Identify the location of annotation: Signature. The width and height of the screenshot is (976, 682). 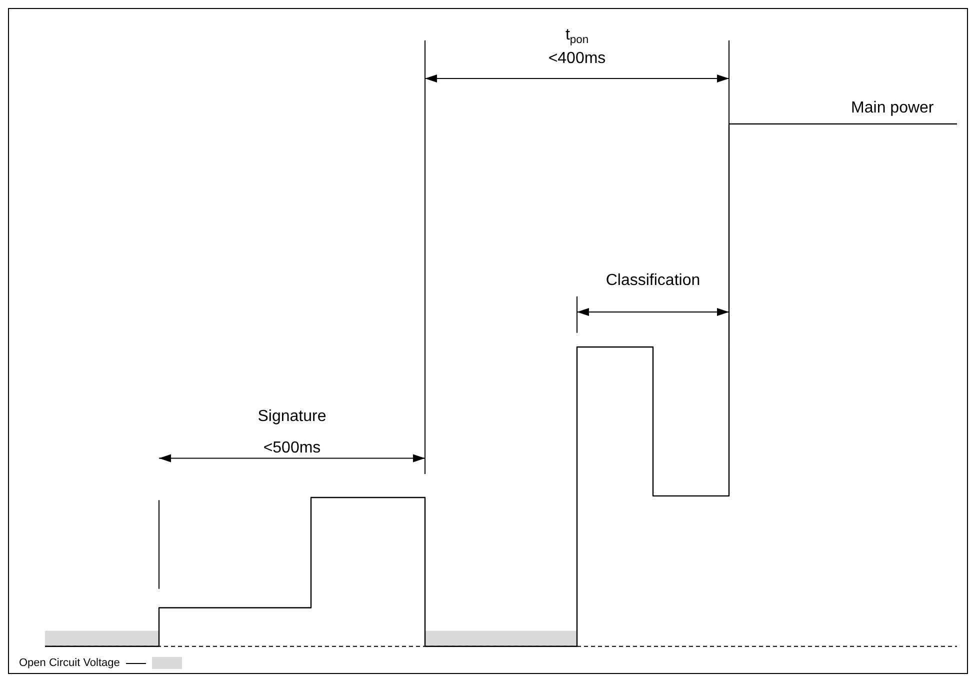
(292, 416).